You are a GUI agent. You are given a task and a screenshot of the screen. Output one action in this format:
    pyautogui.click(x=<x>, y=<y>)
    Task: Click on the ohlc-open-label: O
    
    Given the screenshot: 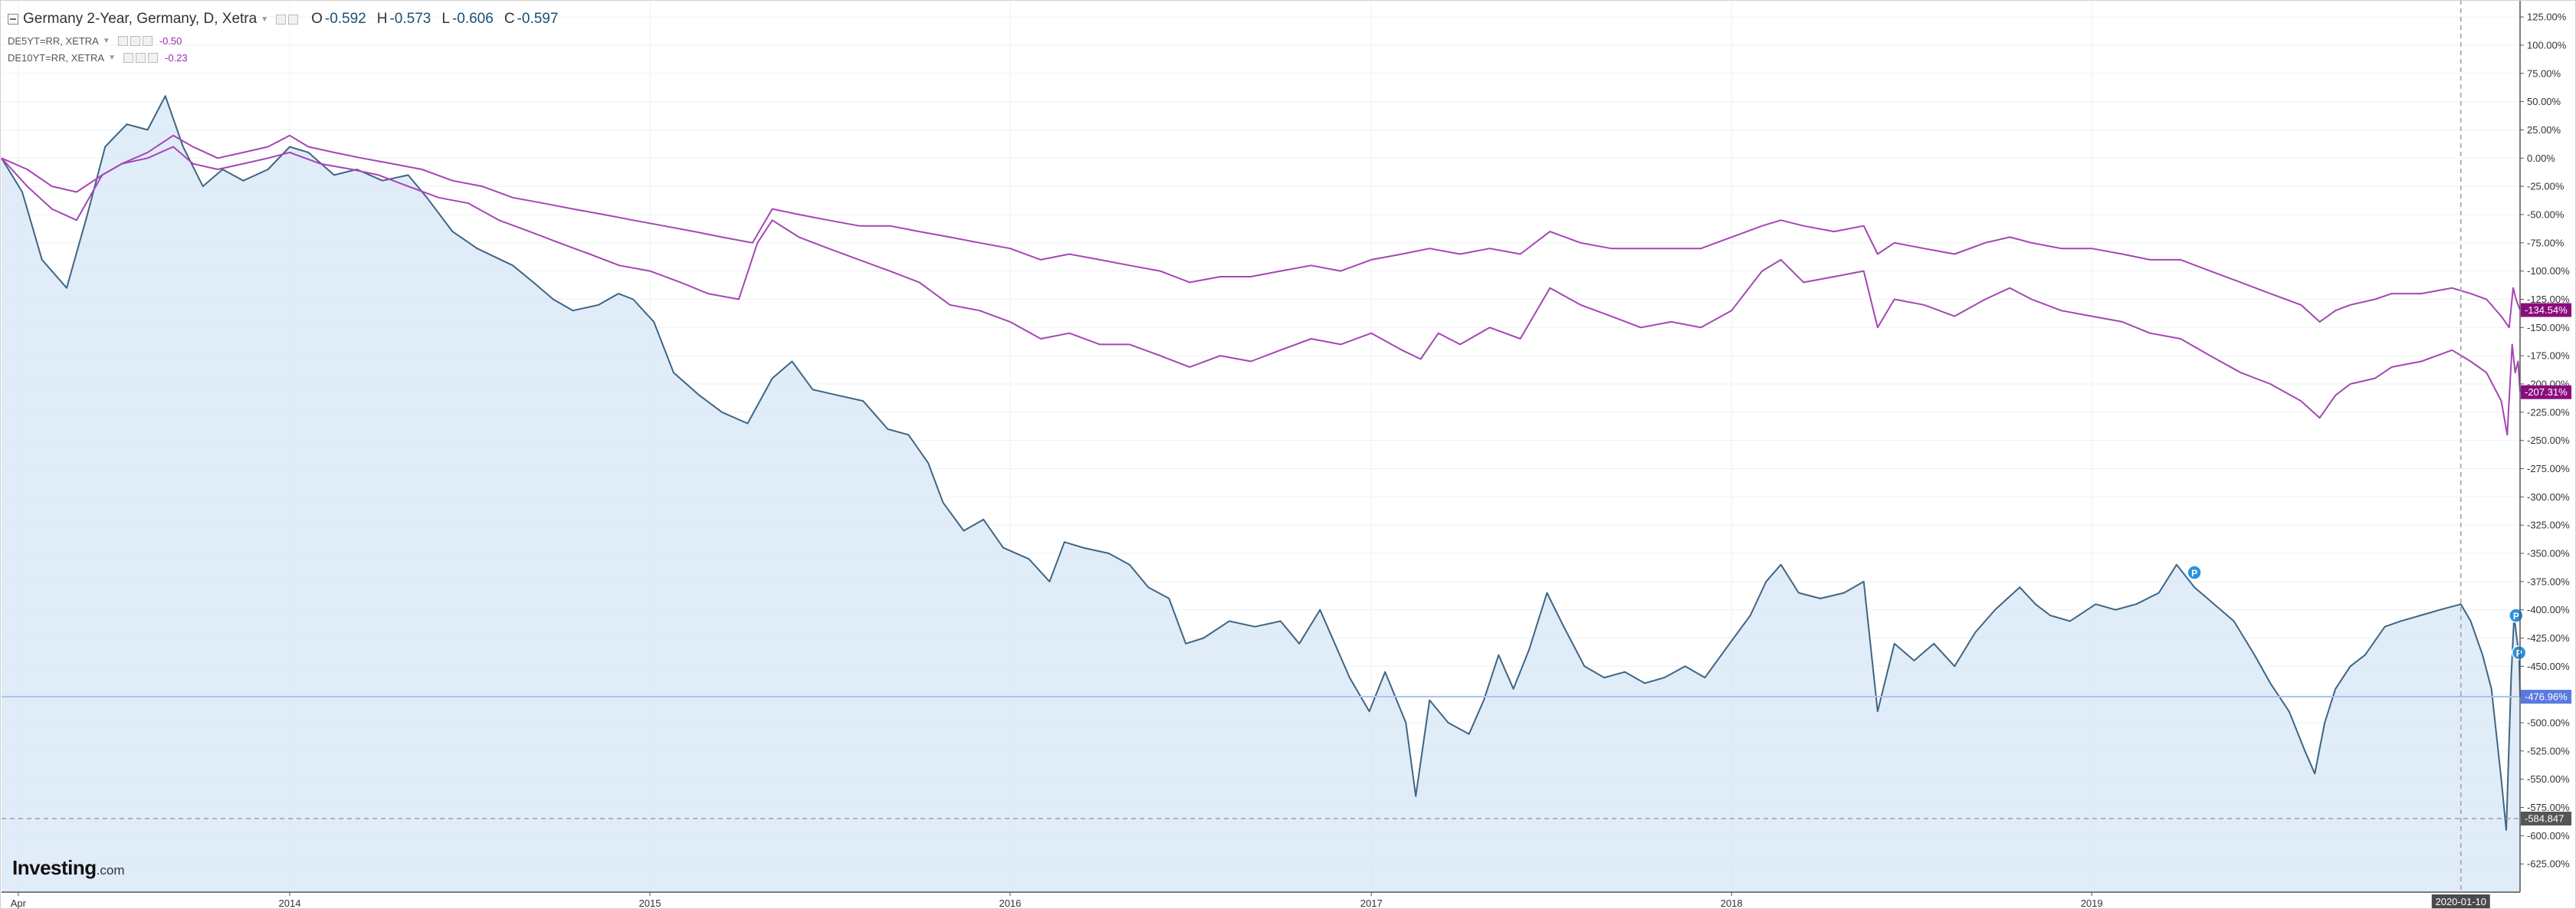 What is the action you would take?
    pyautogui.click(x=317, y=19)
    